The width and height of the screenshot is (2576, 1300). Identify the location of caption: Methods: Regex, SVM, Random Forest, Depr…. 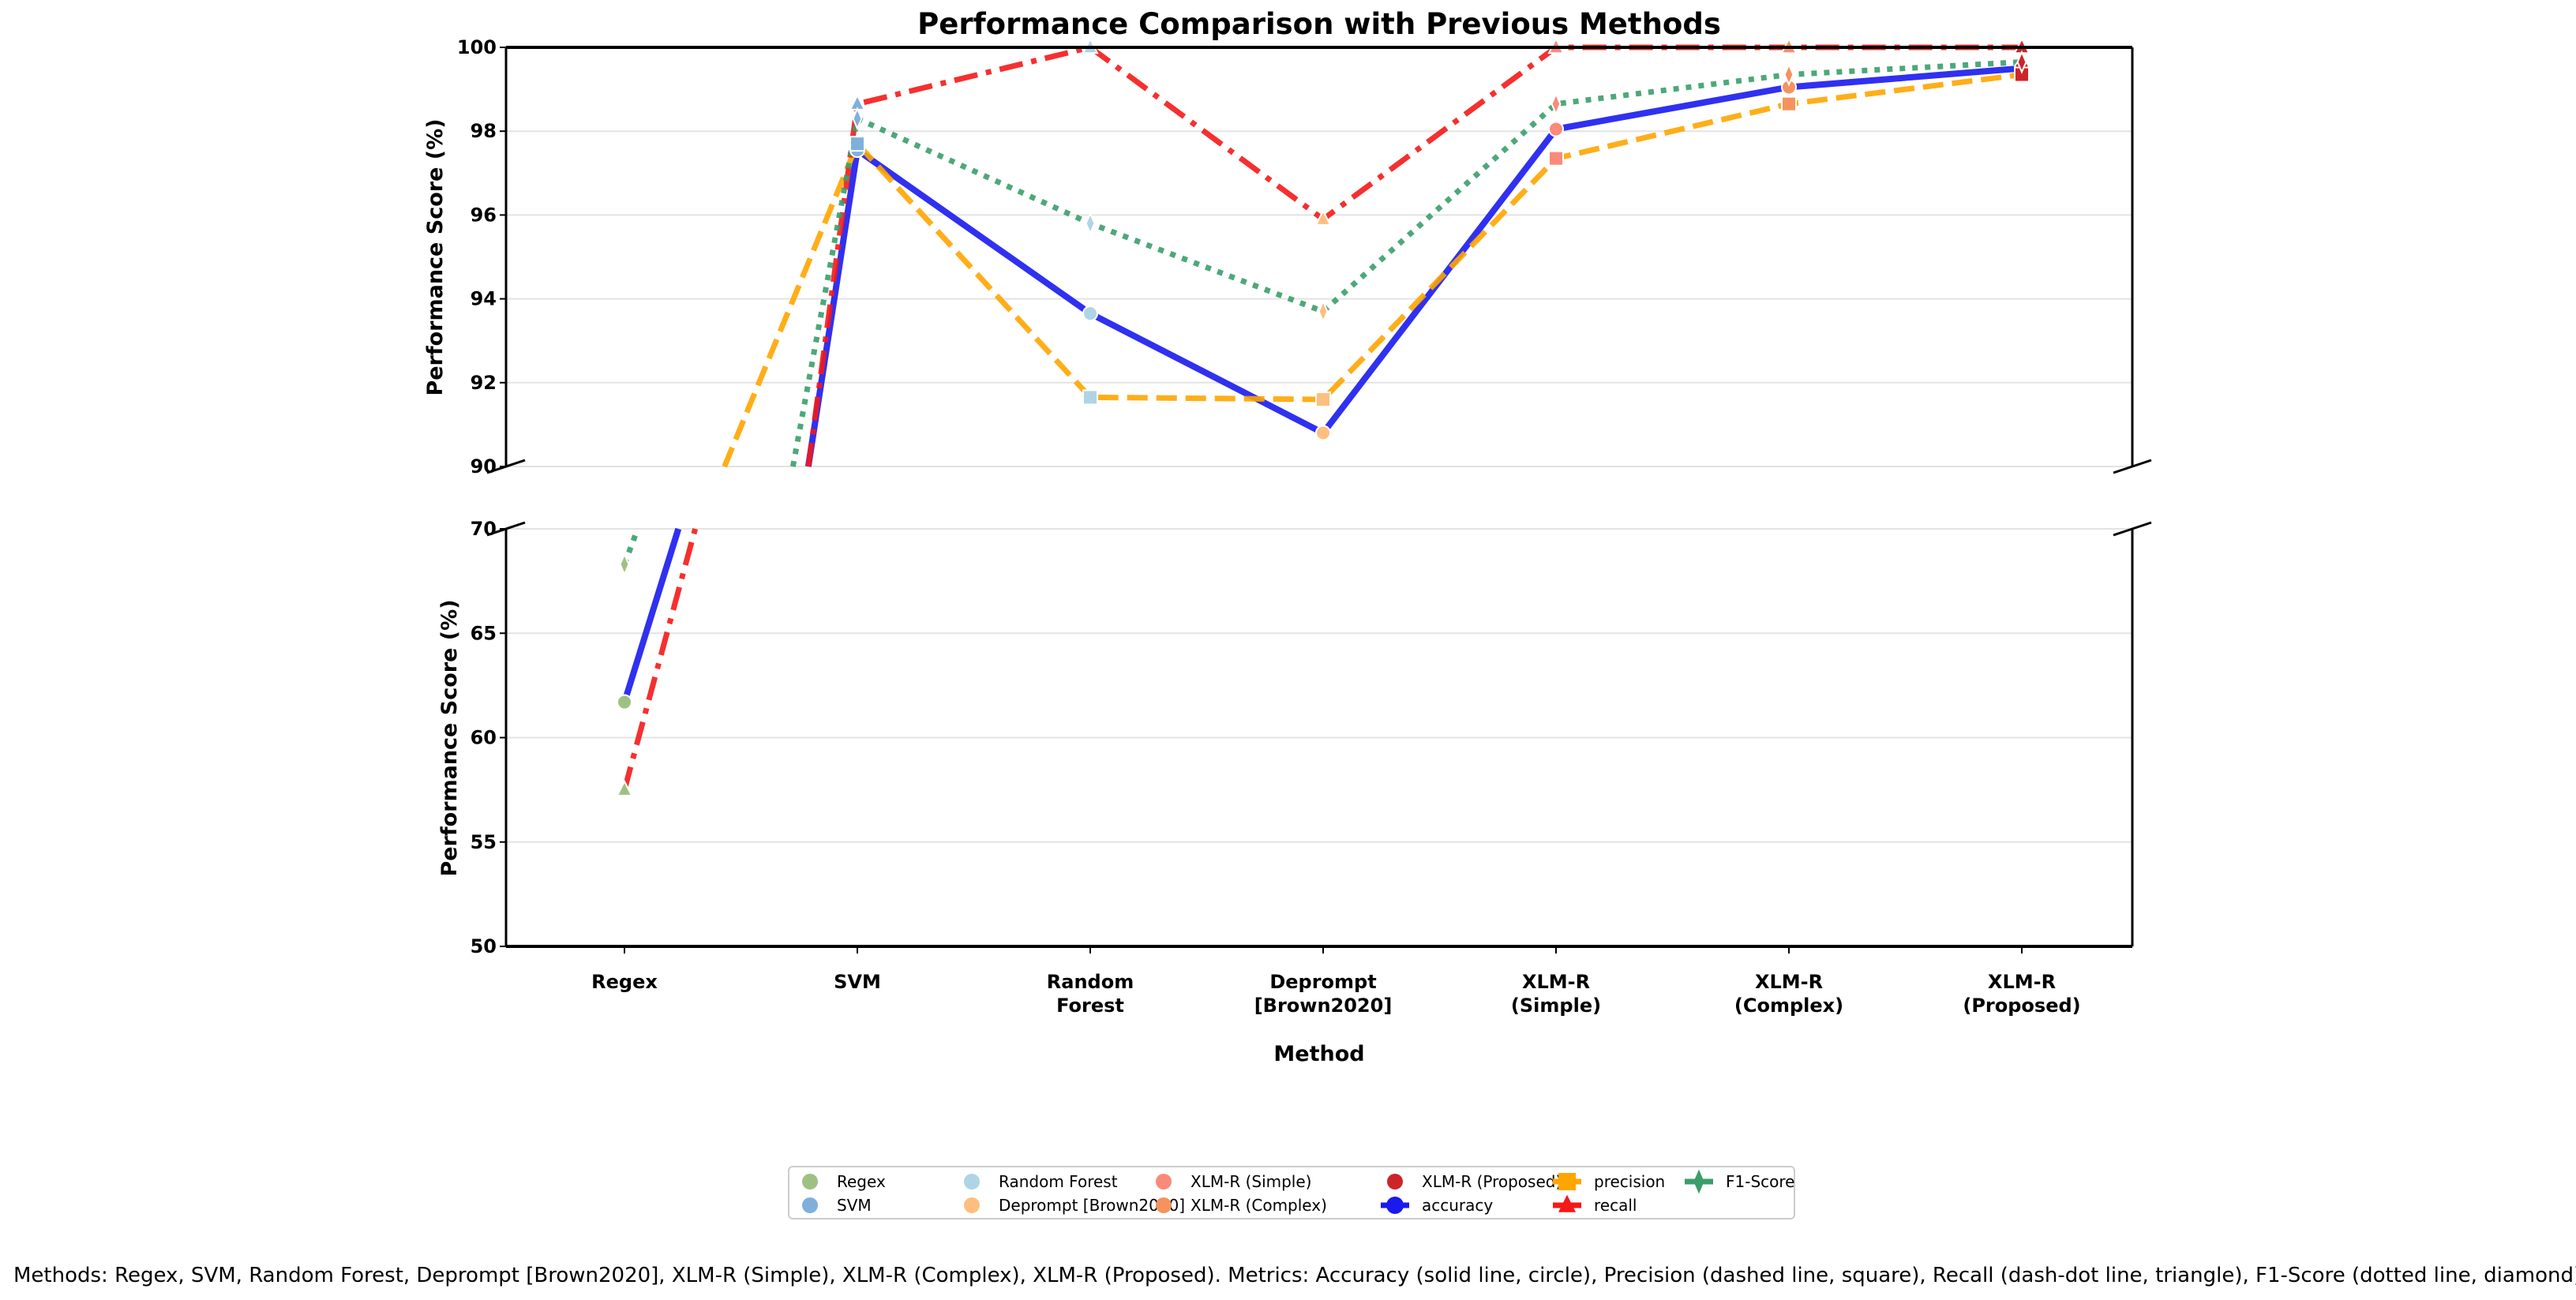
(1294, 1275).